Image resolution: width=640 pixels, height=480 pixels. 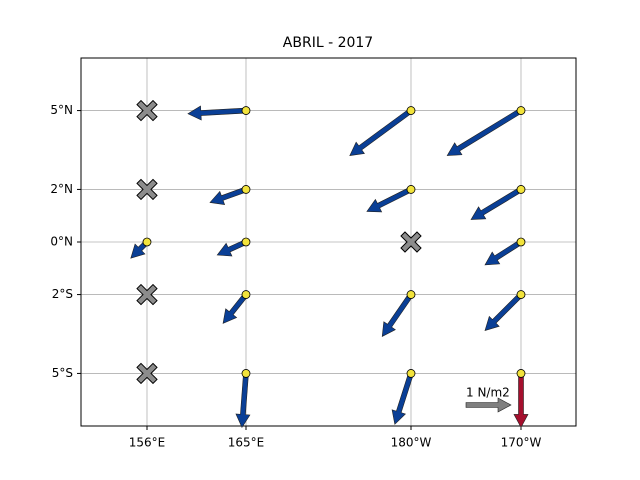 I want to click on y-tick-label: 0°N, so click(x=61, y=242).